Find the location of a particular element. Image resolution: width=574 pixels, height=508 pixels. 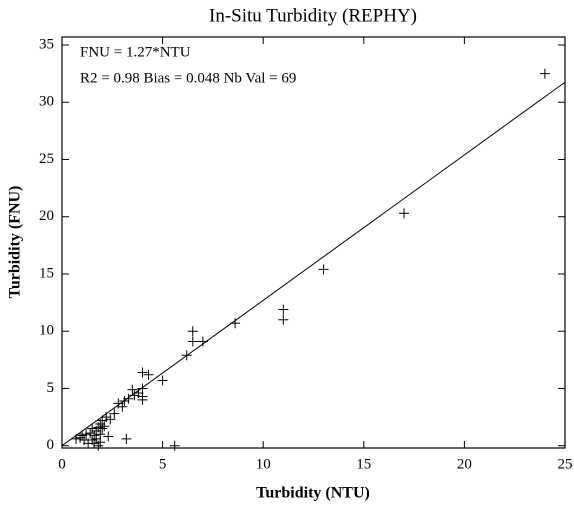

chart-title: In-Situ Turbidity (REPHY) is located at coordinates (313, 15).